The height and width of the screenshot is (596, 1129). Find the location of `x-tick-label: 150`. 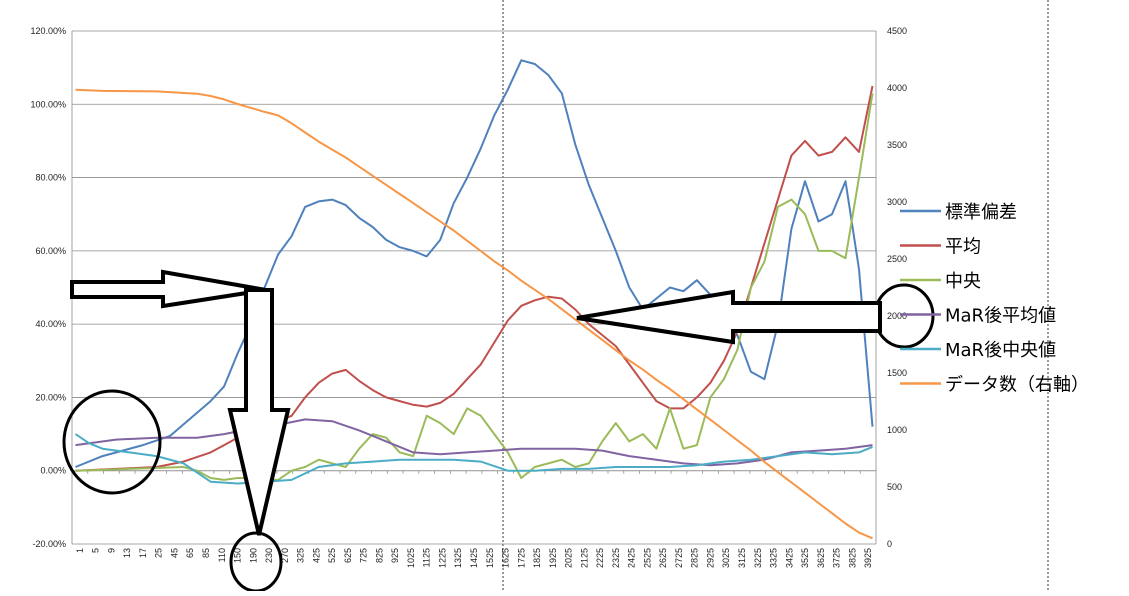

x-tick-label: 150 is located at coordinates (238, 555).